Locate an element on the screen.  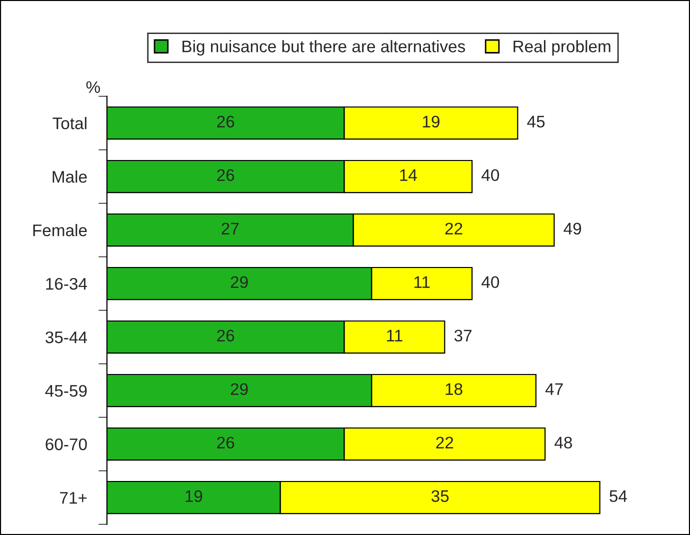
total-label: 49 is located at coordinates (573, 228).